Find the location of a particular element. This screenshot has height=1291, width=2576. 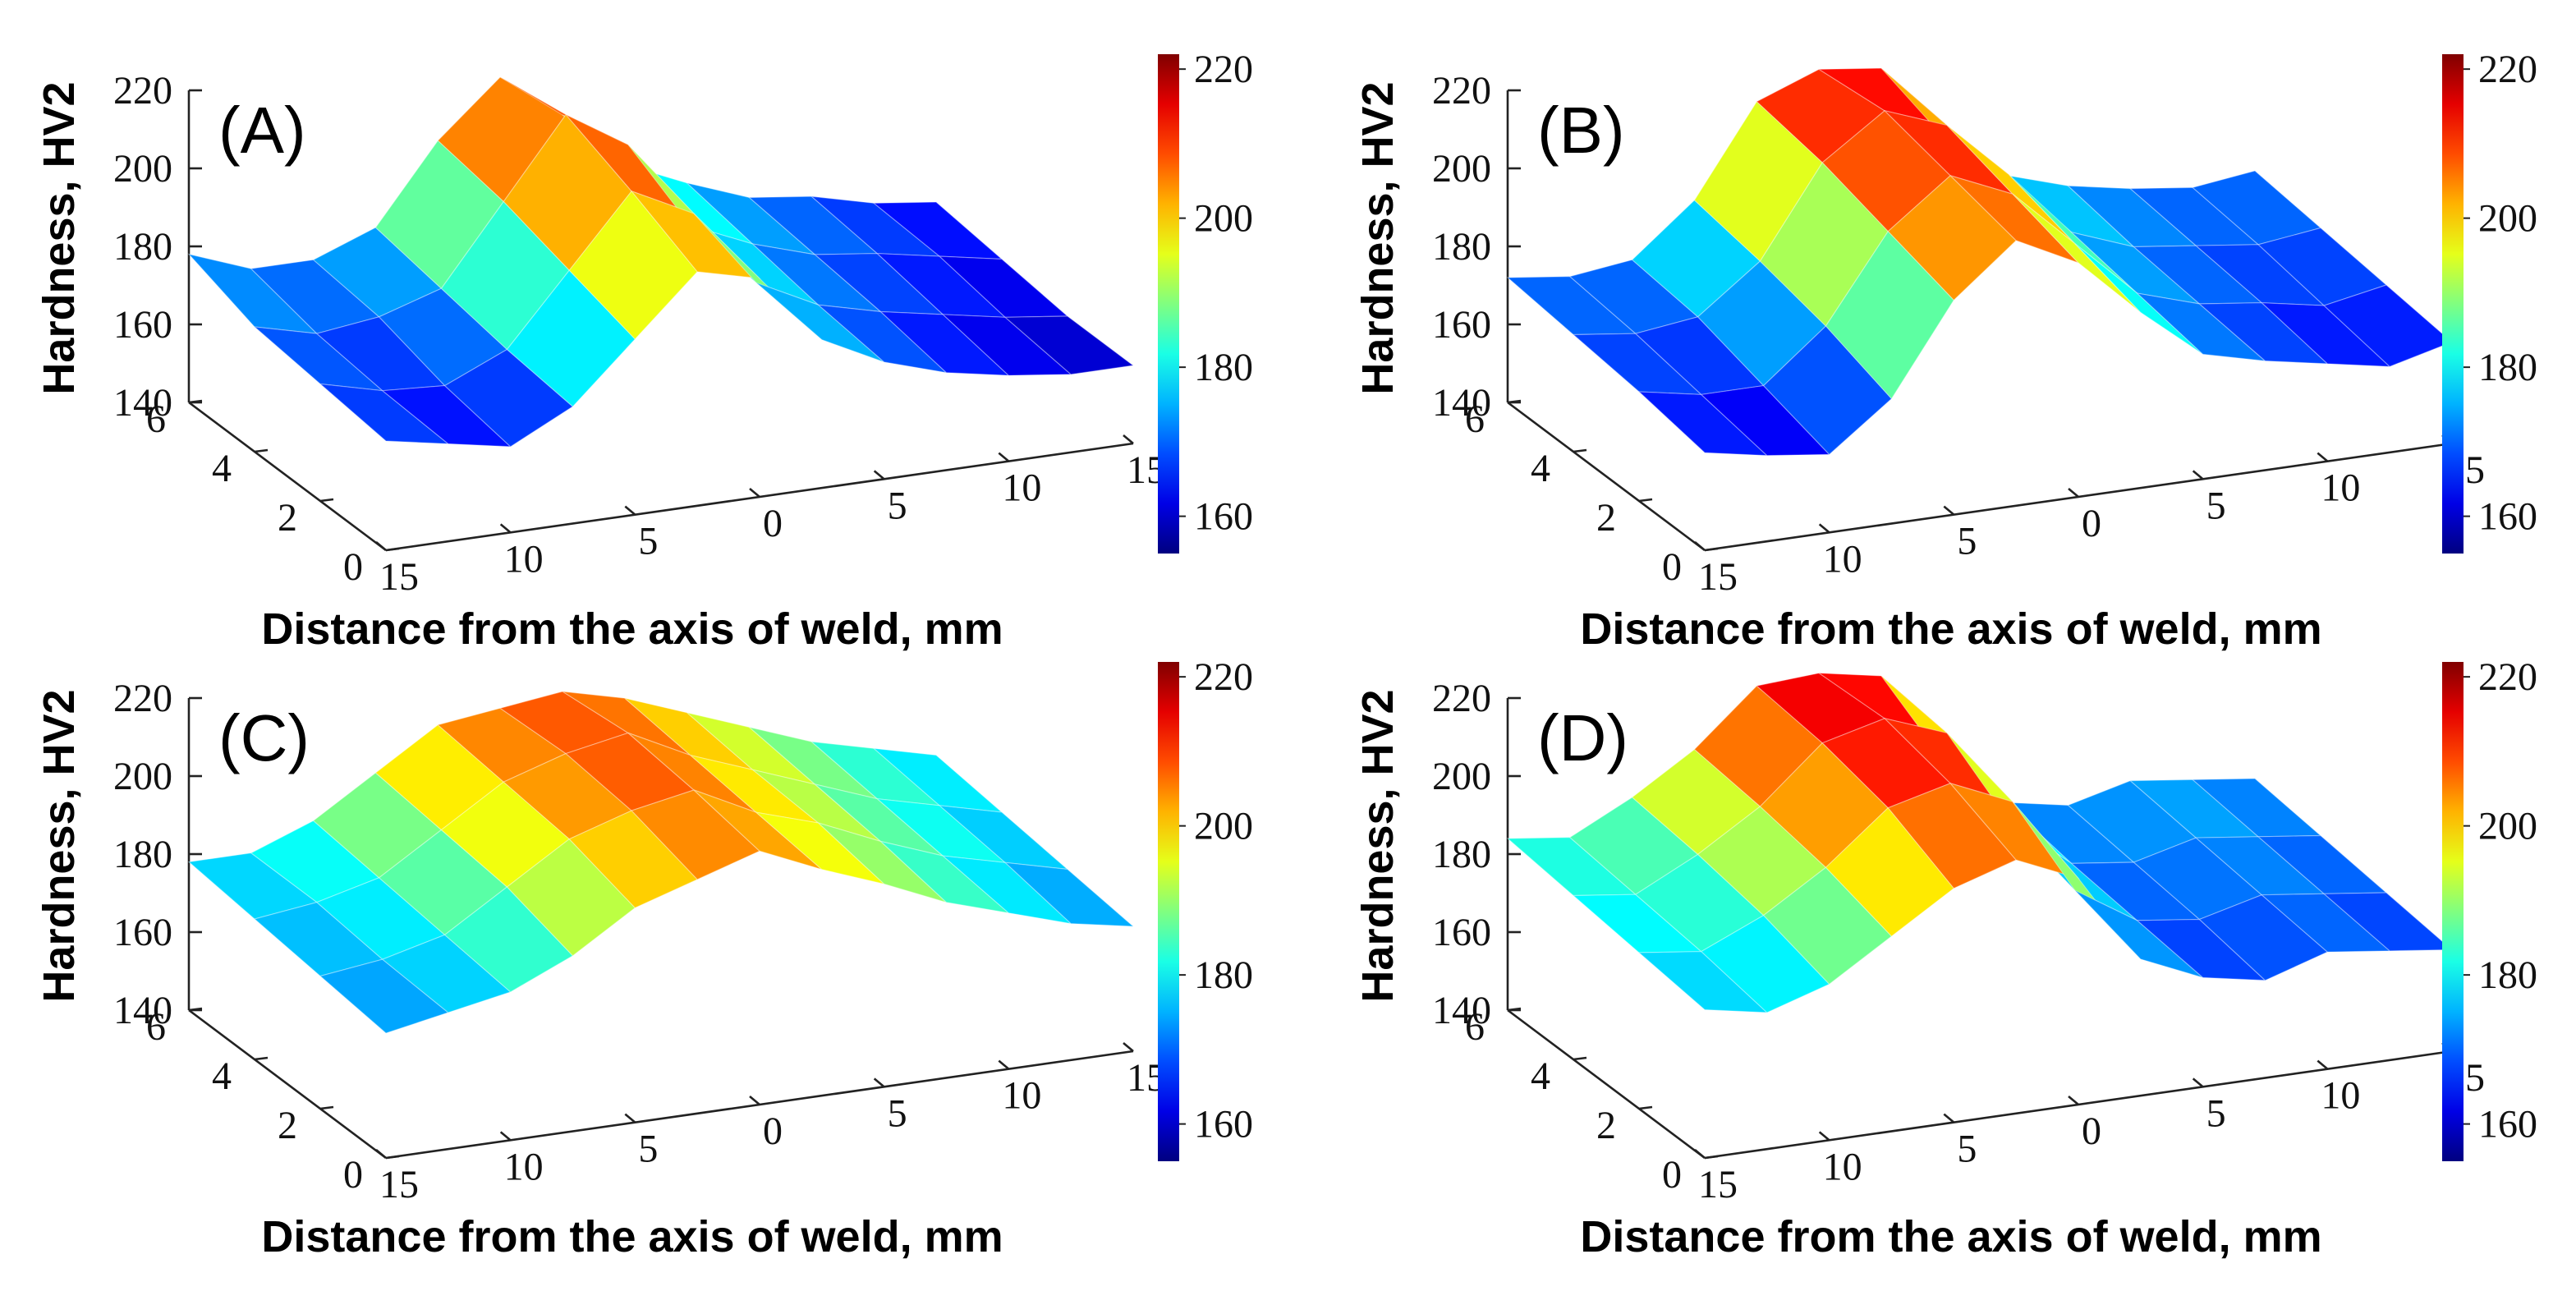

y-tick-label: 4 is located at coordinates (1540, 1076).